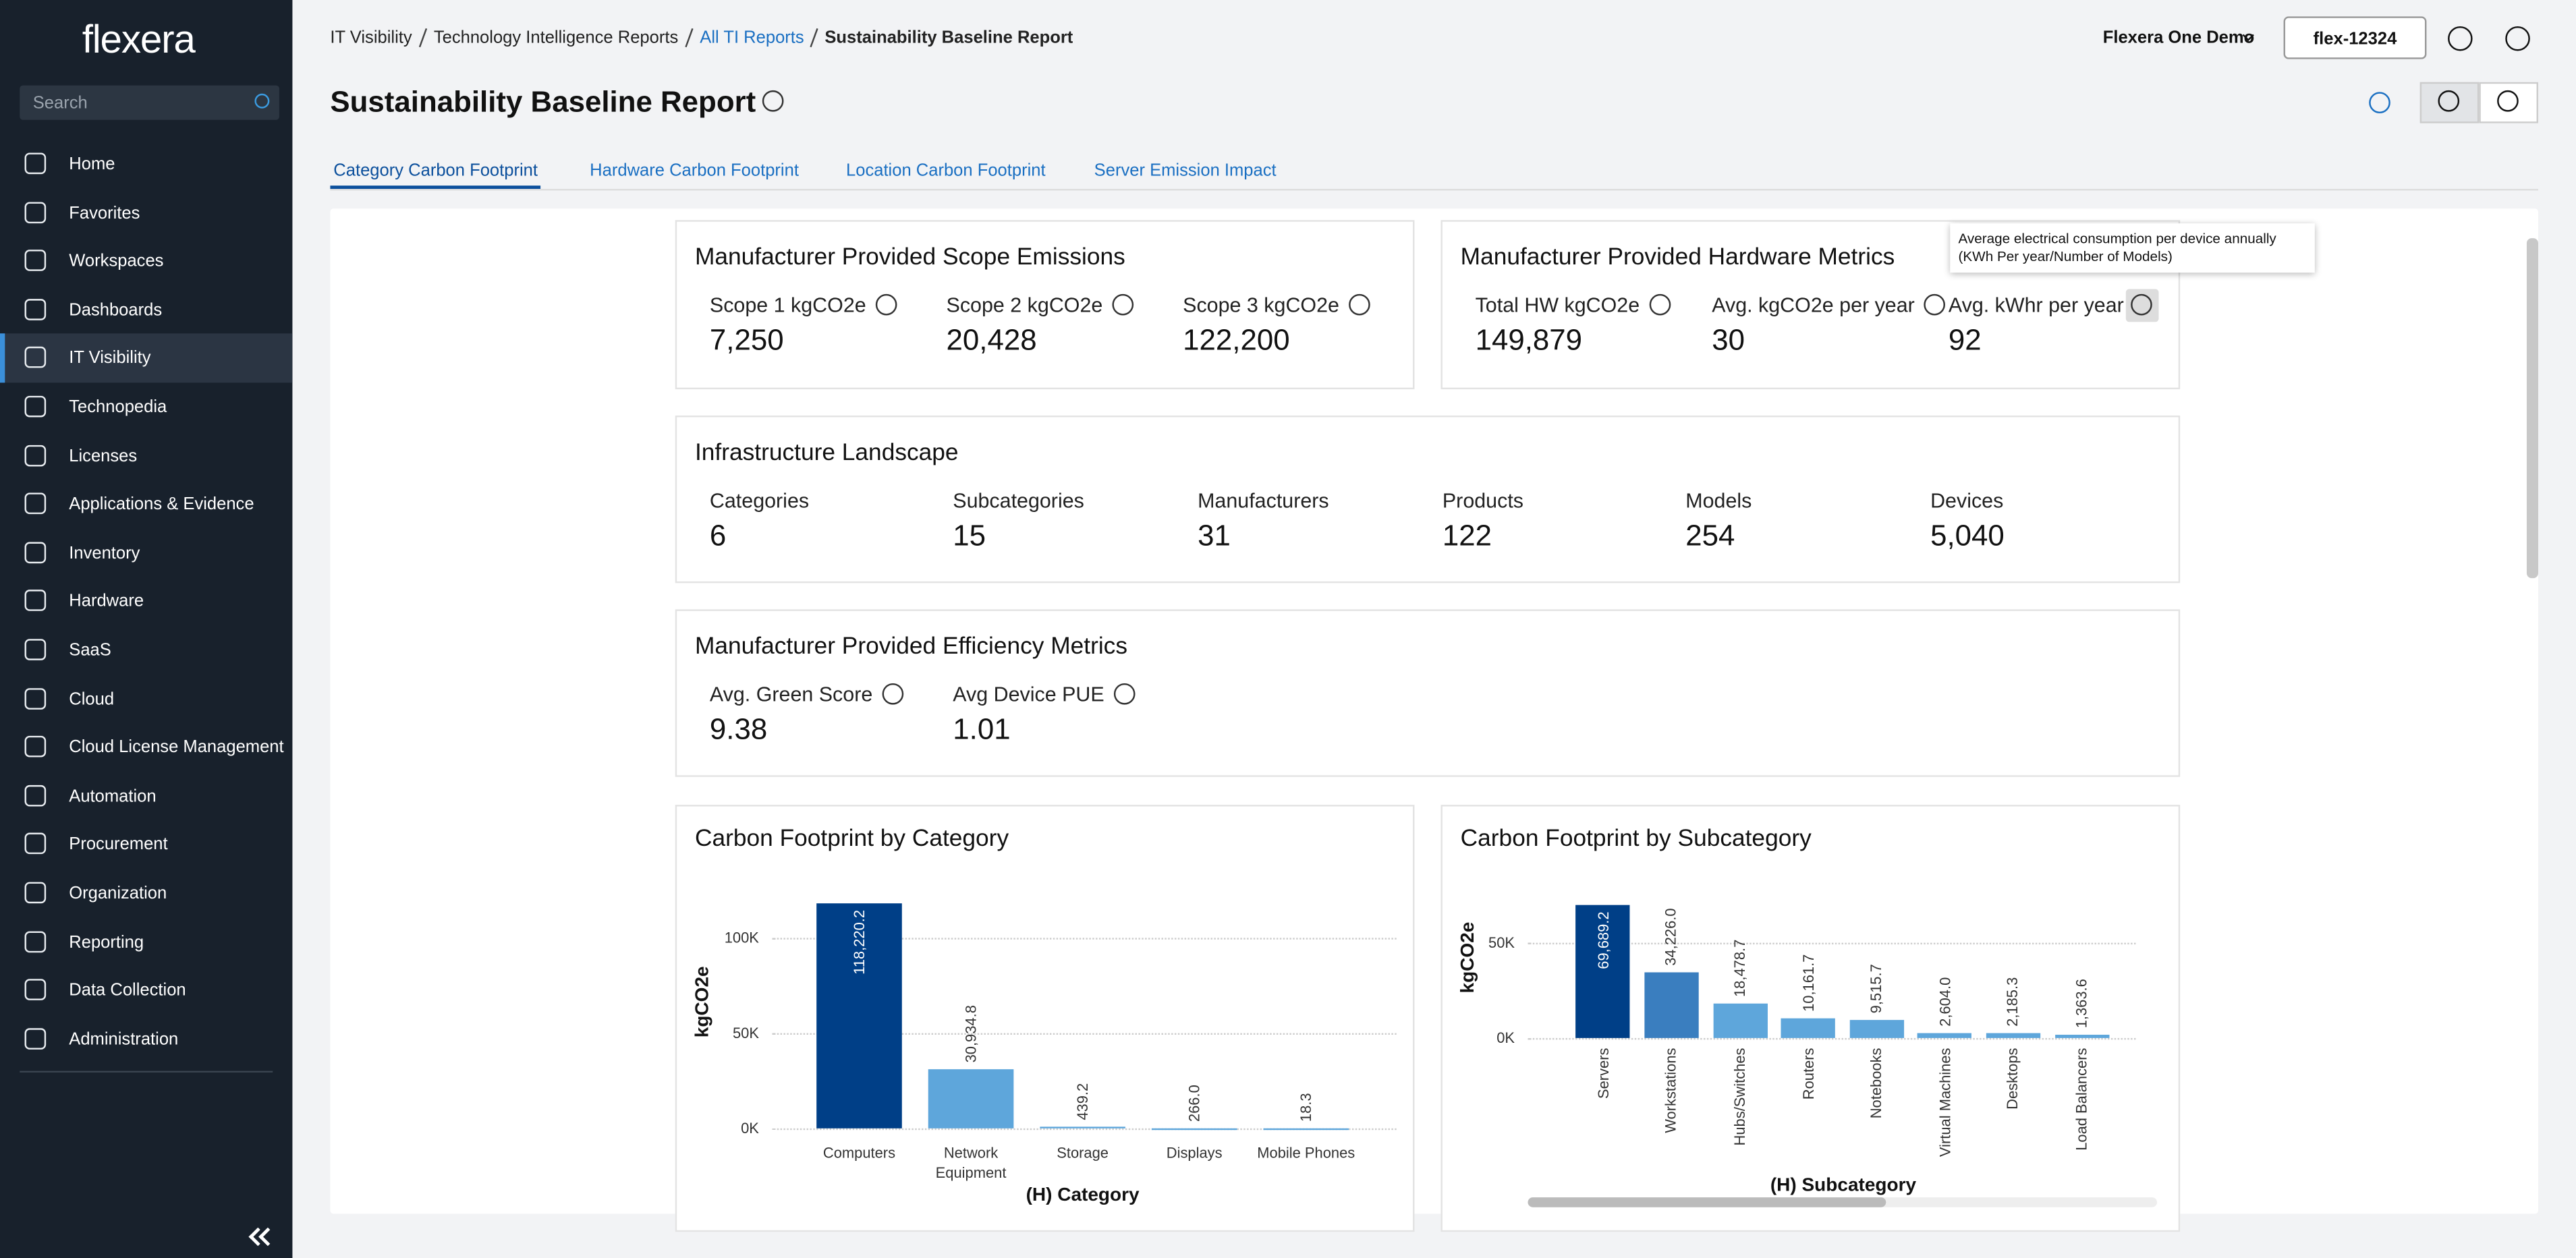 This screenshot has height=1258, width=2576. Describe the element at coordinates (745, 1033) in the screenshot. I see `y-tick-label: 50K` at that location.